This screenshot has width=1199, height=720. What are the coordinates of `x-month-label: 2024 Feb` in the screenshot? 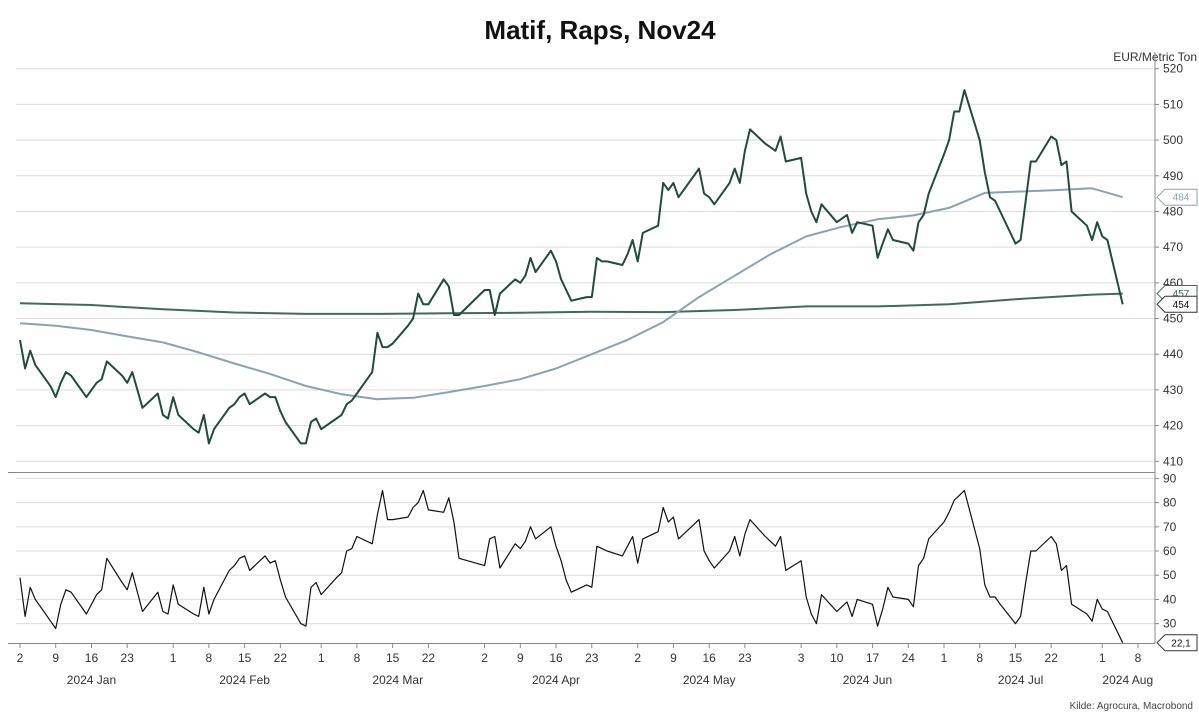 It's located at (244, 680).